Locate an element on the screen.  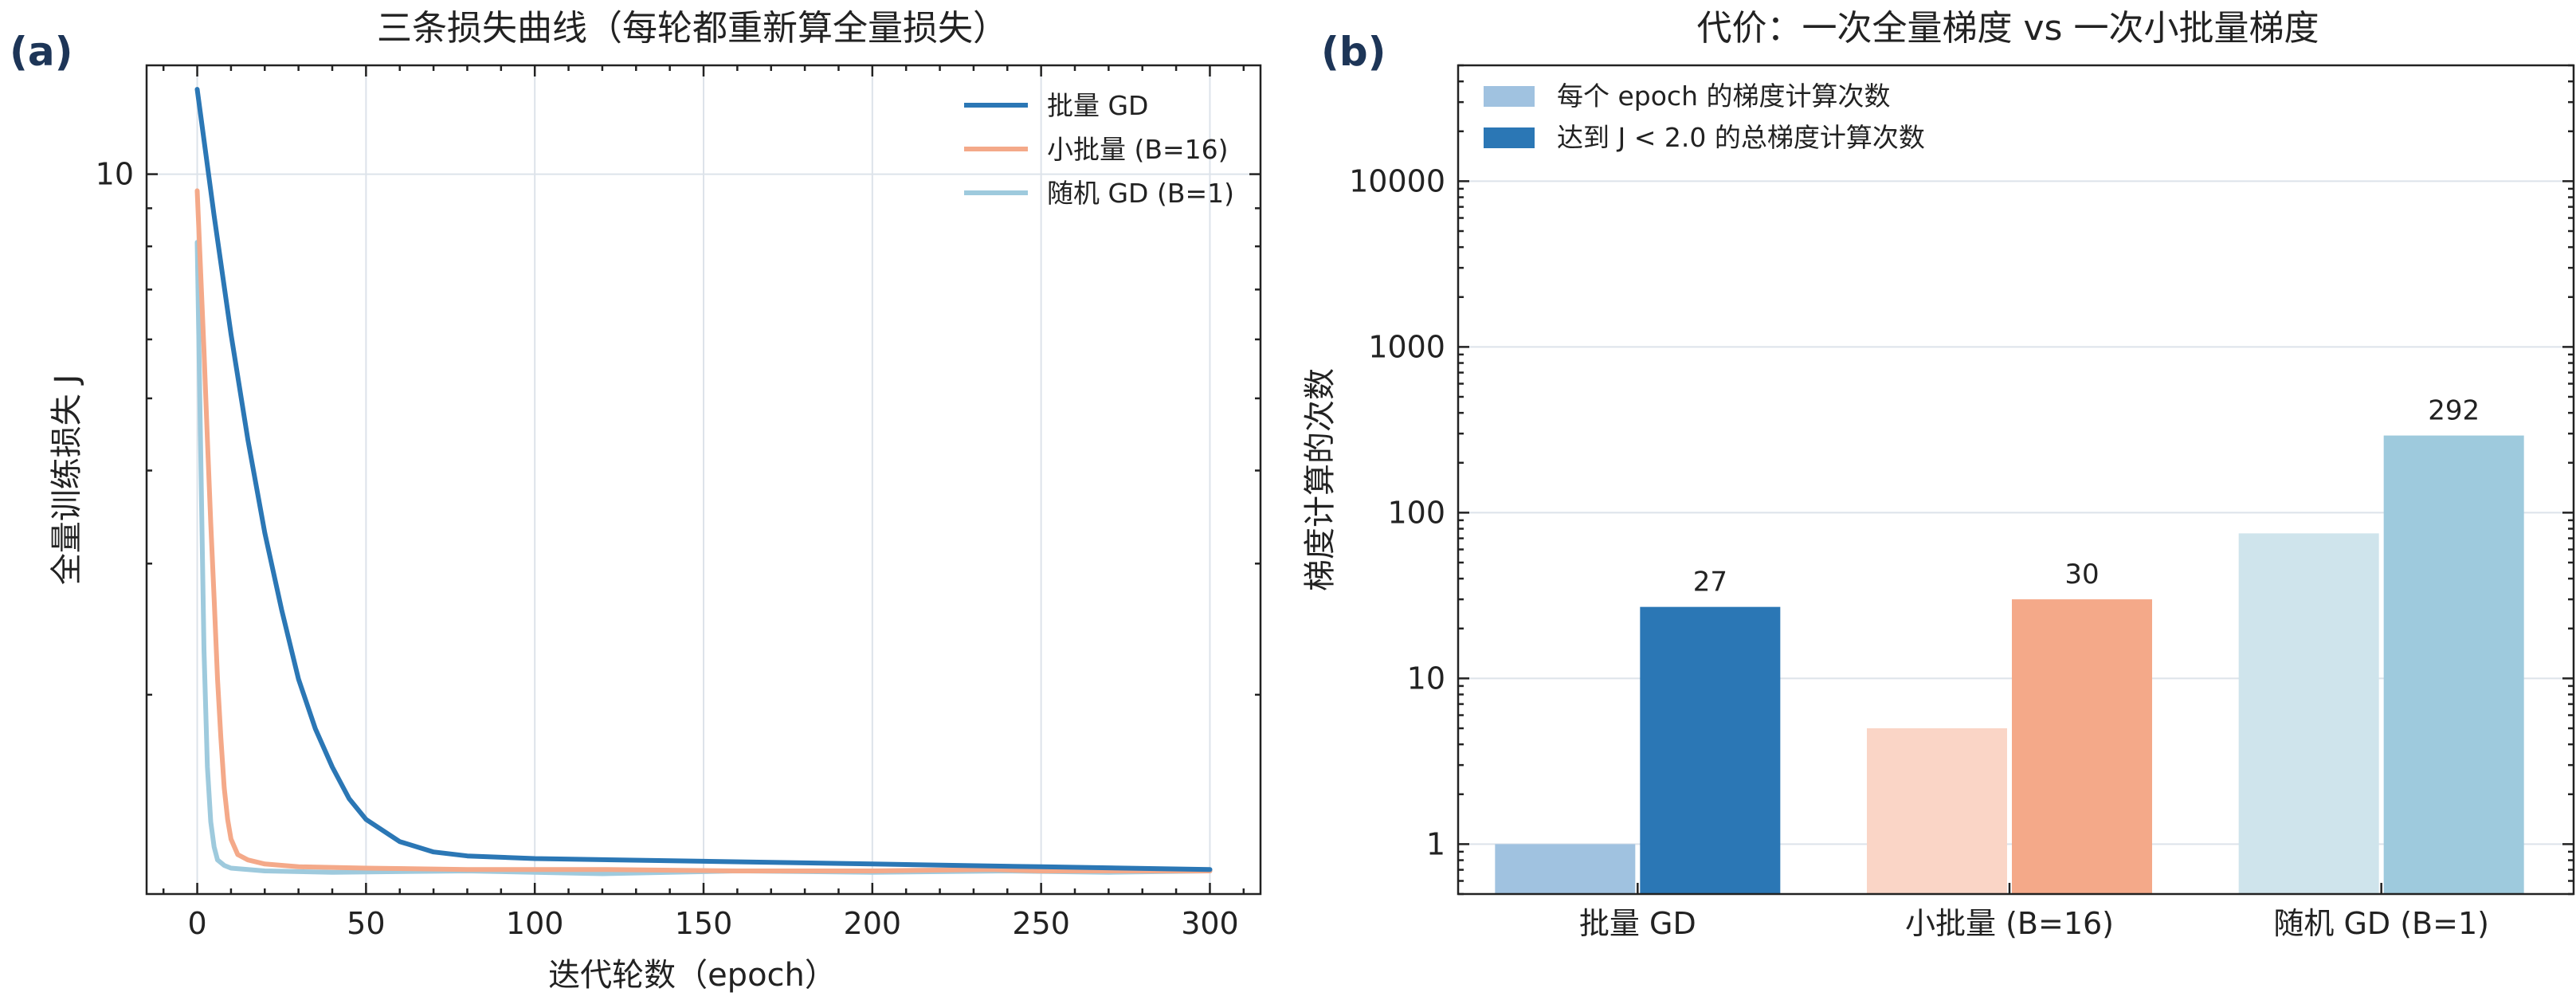
chart-a-xtick-label: 50 is located at coordinates (366, 923).